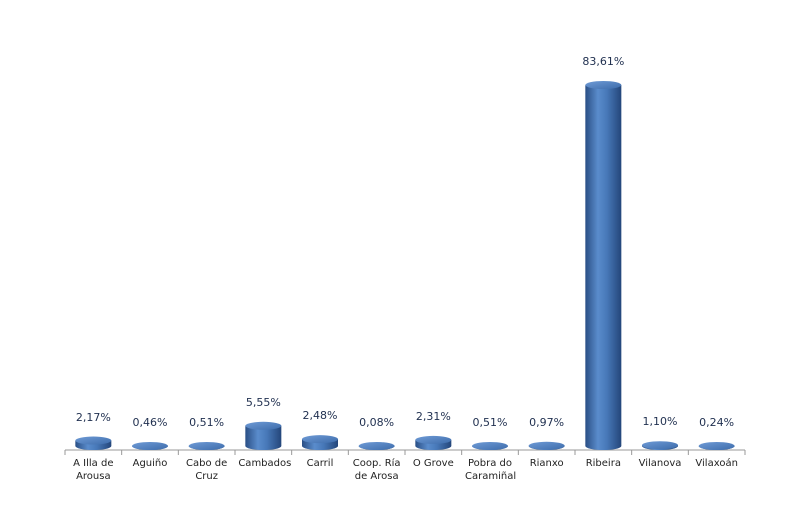 Image resolution: width=800 pixels, height=521 pixels. I want to click on x-tick-label: Ribeira, so click(603, 463).